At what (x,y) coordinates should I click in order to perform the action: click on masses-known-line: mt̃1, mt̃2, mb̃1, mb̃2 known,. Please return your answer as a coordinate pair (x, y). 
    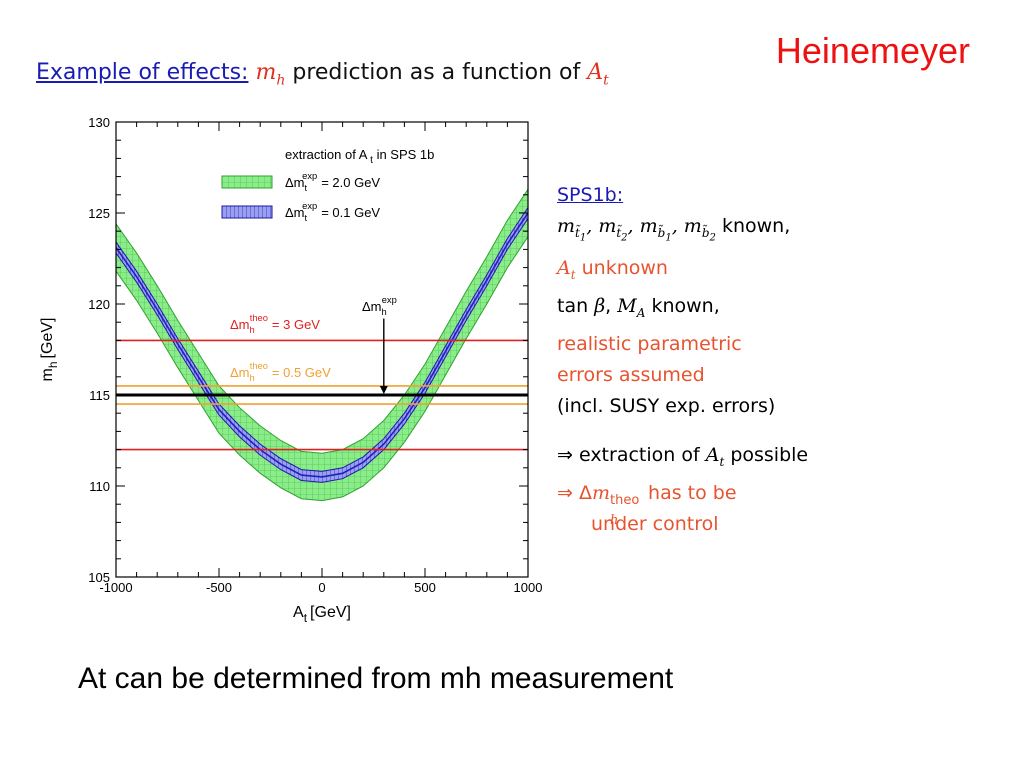
    Looking at the image, I should click on (674, 229).